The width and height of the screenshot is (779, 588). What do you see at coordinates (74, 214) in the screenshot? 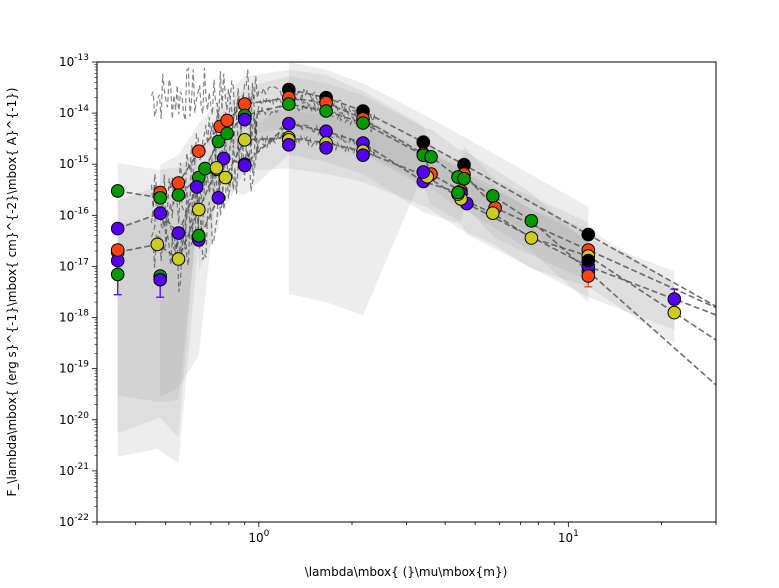
I see `y-tick-label: 10-16` at bounding box center [74, 214].